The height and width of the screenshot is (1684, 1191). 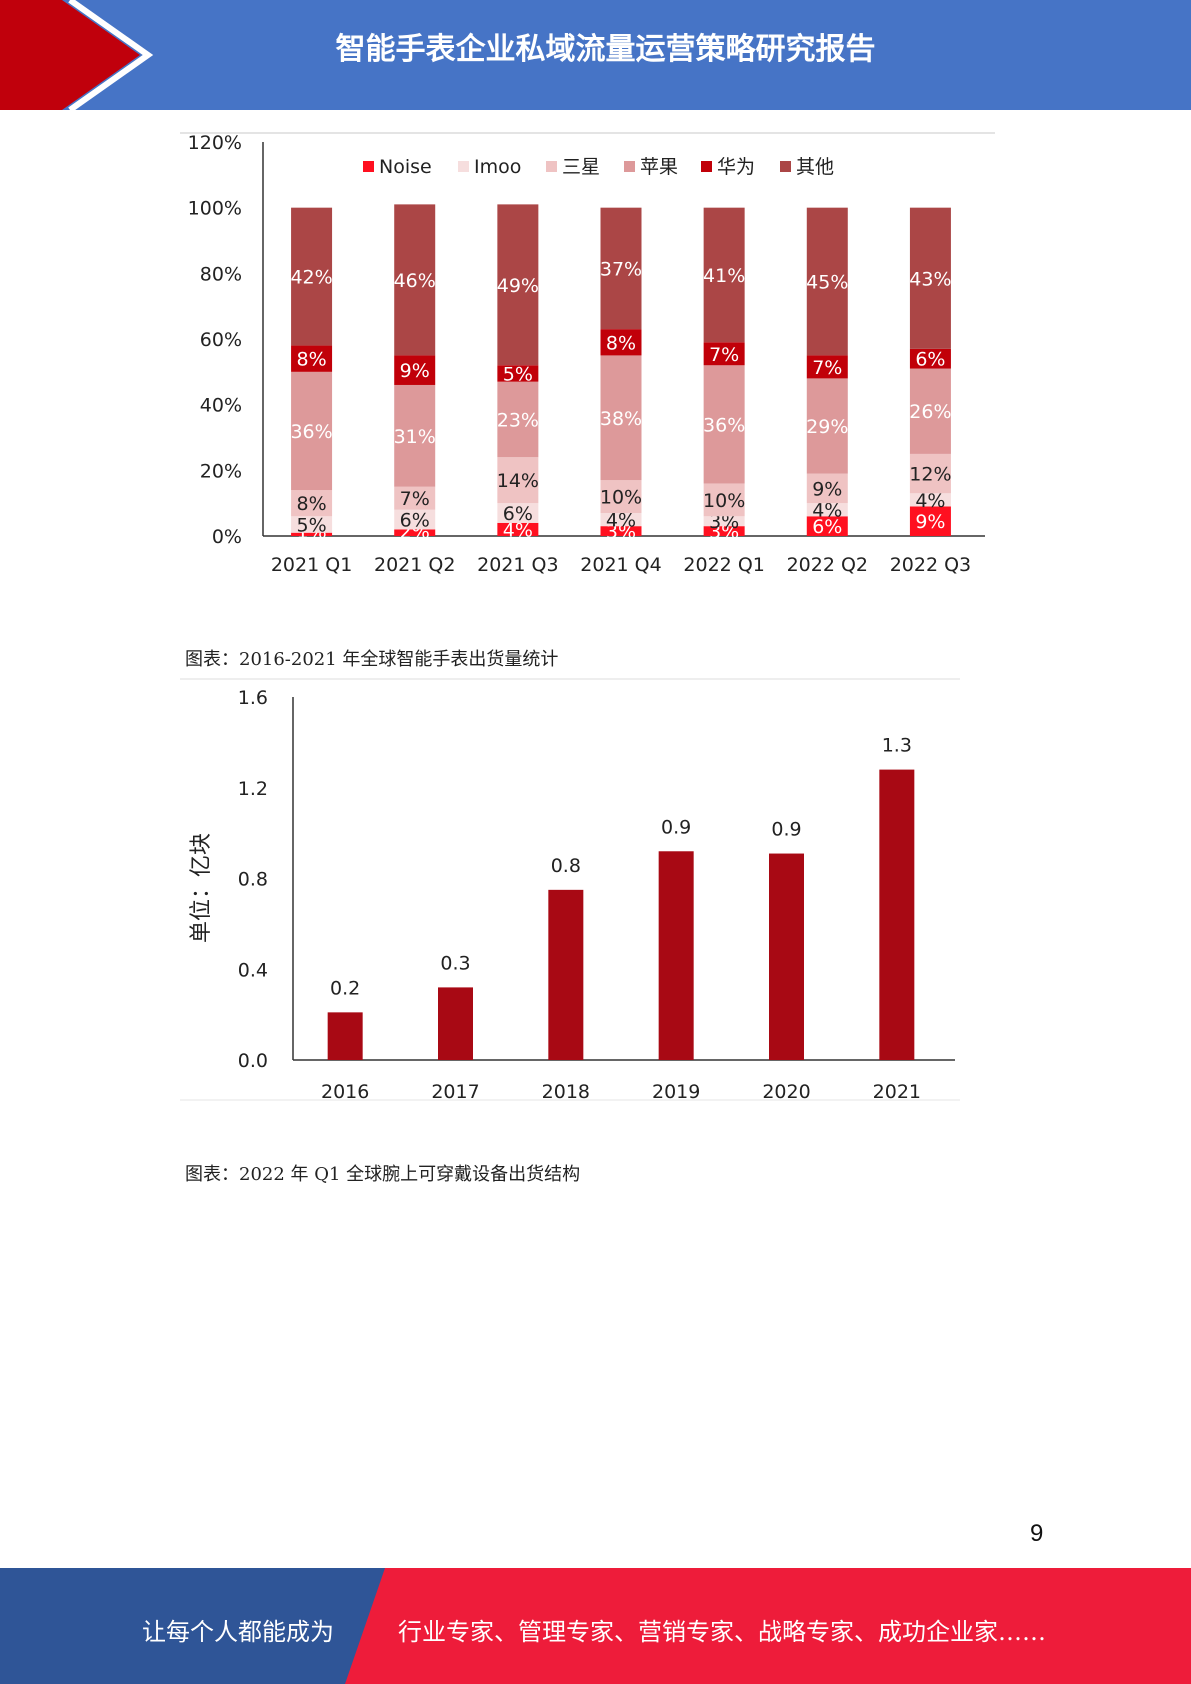 What do you see at coordinates (201, 888) in the screenshot?
I see `chart2-y-axis-title: 单位：亿块` at bounding box center [201, 888].